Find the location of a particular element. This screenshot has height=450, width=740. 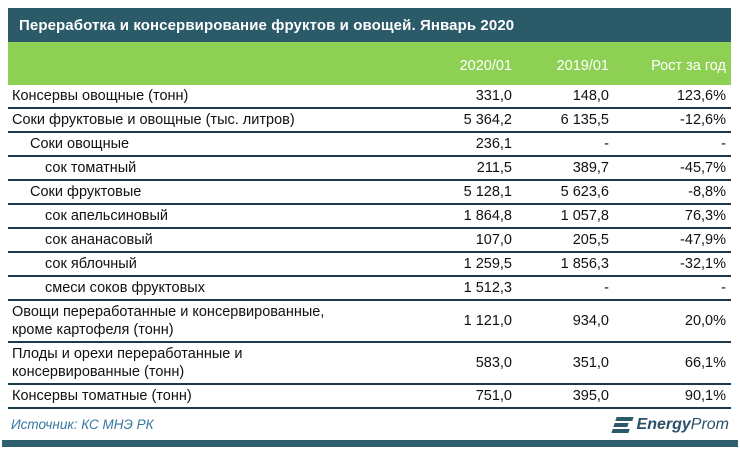

value-2020-01: 236,1 is located at coordinates (493, 144).